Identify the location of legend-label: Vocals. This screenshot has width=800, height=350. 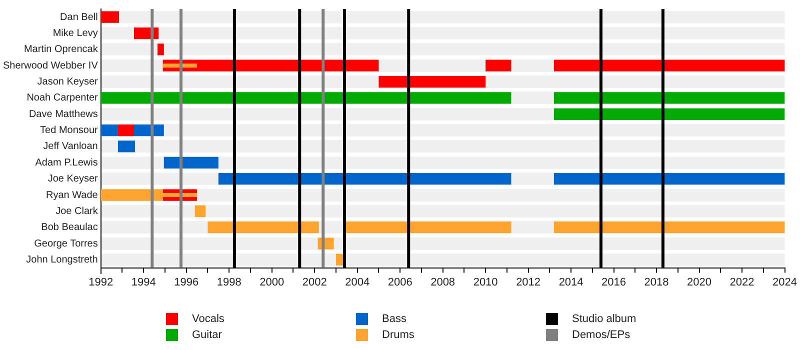
(208, 319).